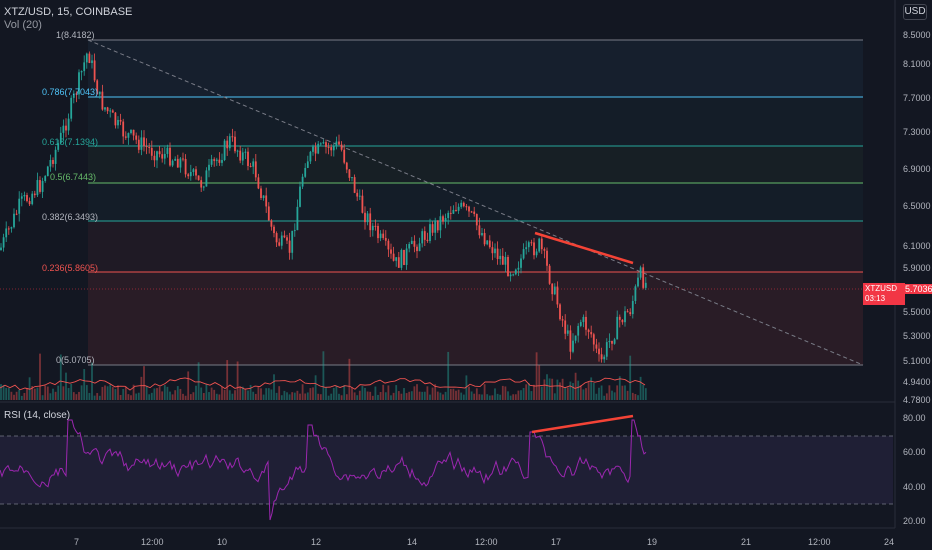  I want to click on time-tick: 24, so click(889, 542).